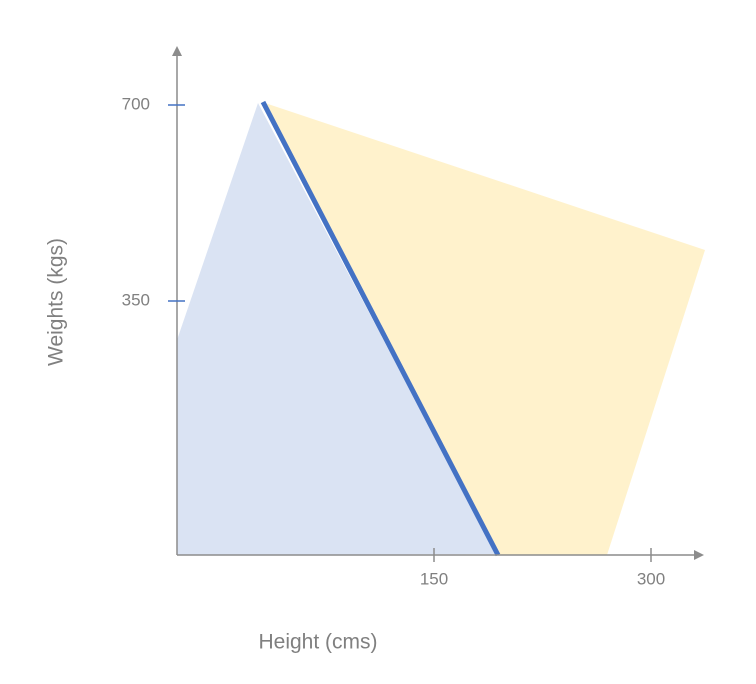  What do you see at coordinates (136, 299) in the screenshot?
I see `y-tick-label: 350` at bounding box center [136, 299].